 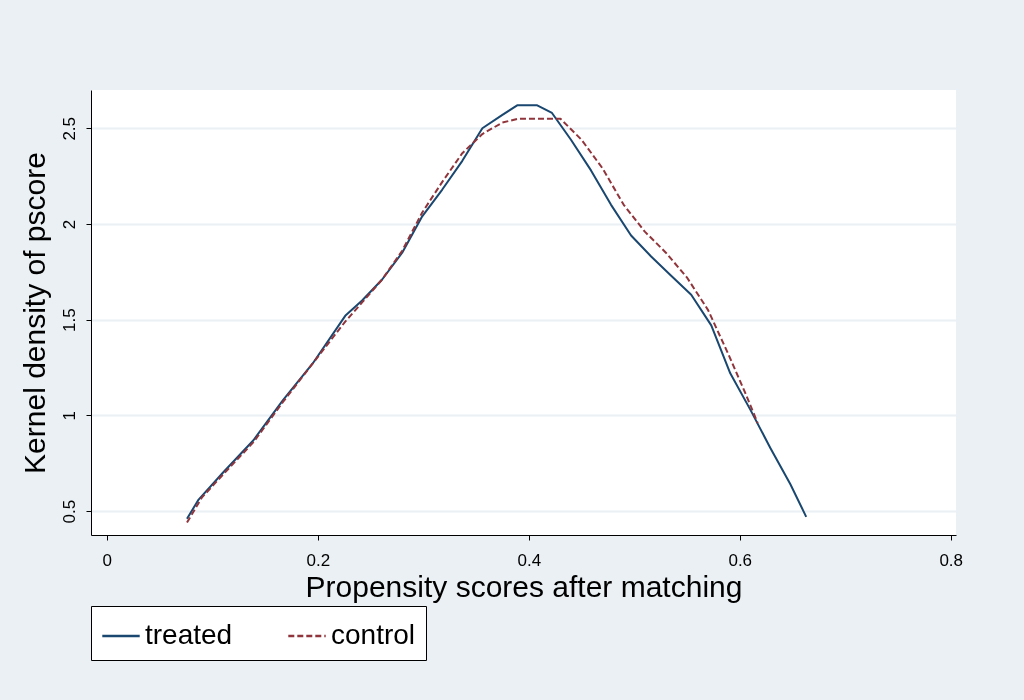 I want to click on y-axis-title: Kernel density of pscore, so click(x=34, y=313).